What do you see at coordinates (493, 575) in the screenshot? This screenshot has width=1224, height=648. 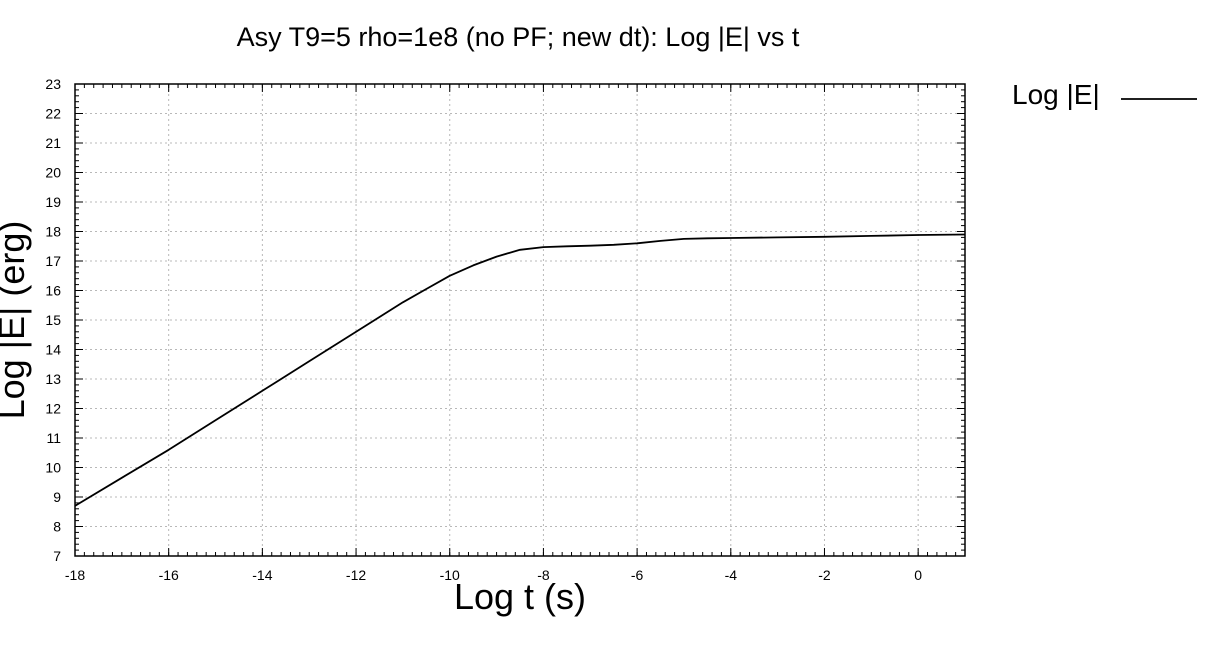 I see `x-tick-labels: -18 -16 -14 -12 -10 -8 -6 -4 -2 0` at bounding box center [493, 575].